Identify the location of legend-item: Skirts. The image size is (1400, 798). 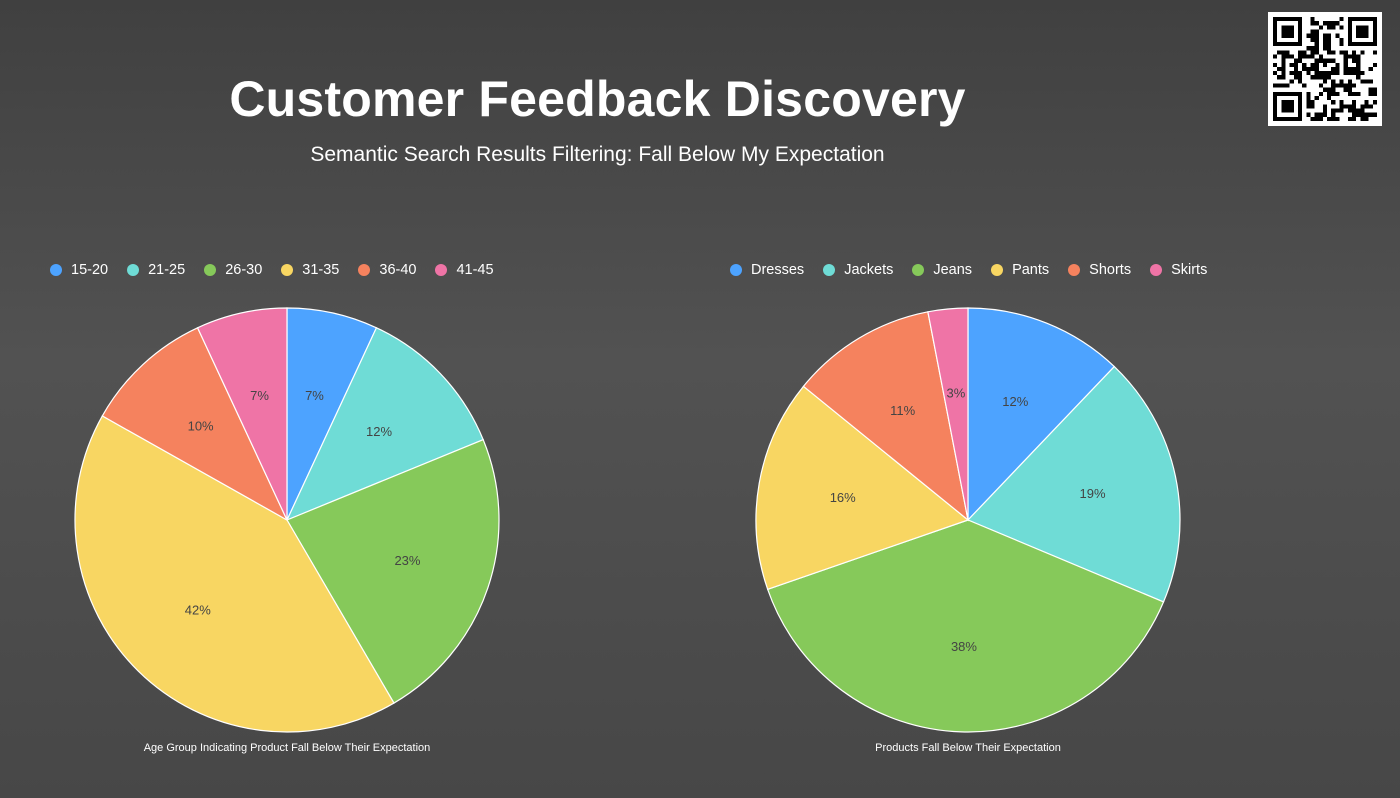
(1178, 270).